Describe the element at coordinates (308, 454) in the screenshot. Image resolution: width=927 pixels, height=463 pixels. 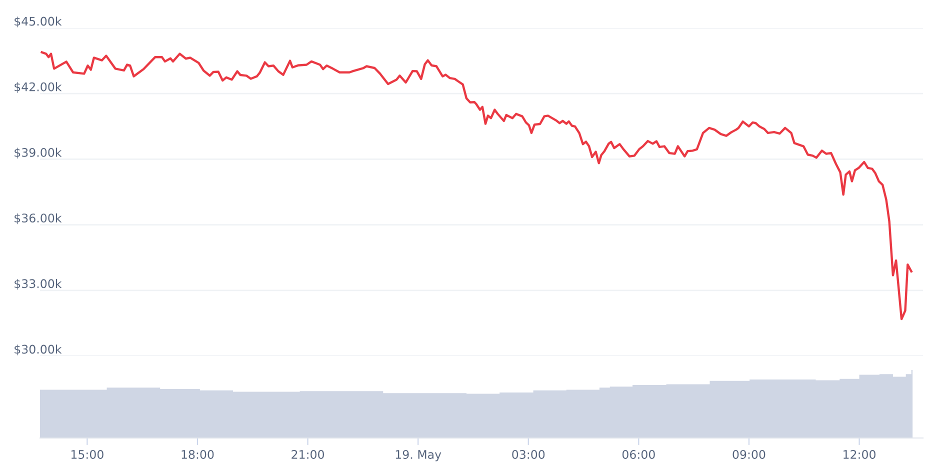
I see `x-tick-label: 21:00` at that location.